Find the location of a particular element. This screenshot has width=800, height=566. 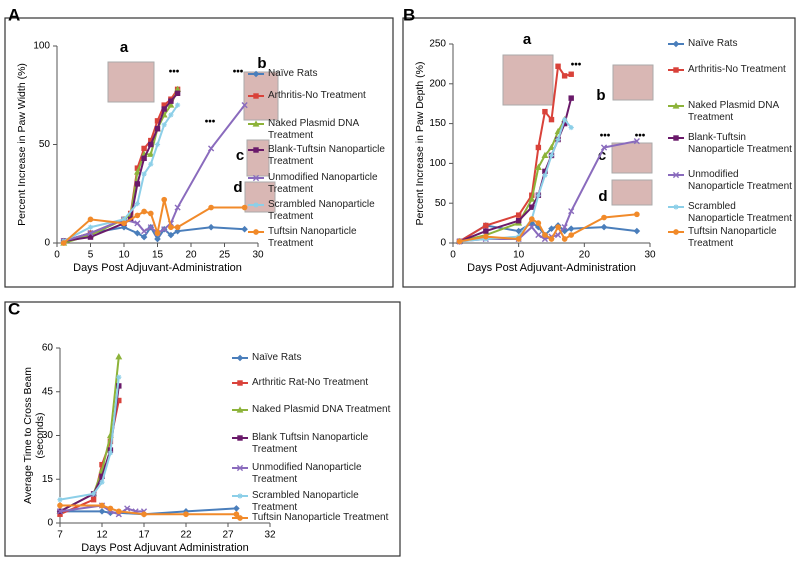

legend-entry: Unmodified Nanoparticle Treatment is located at coordinates (730, 181).